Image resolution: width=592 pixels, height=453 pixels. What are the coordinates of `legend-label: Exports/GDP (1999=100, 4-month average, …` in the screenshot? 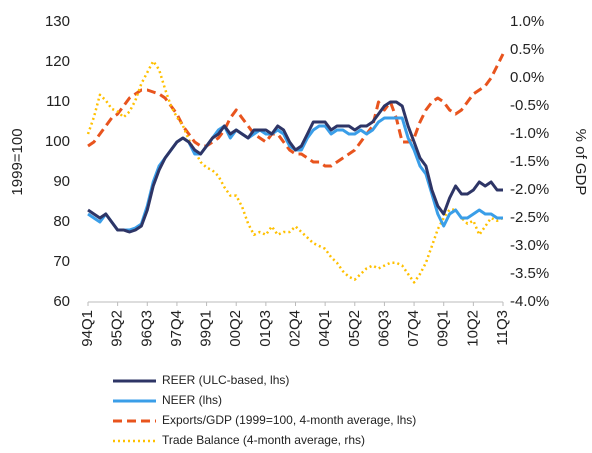 It's located at (289, 420).